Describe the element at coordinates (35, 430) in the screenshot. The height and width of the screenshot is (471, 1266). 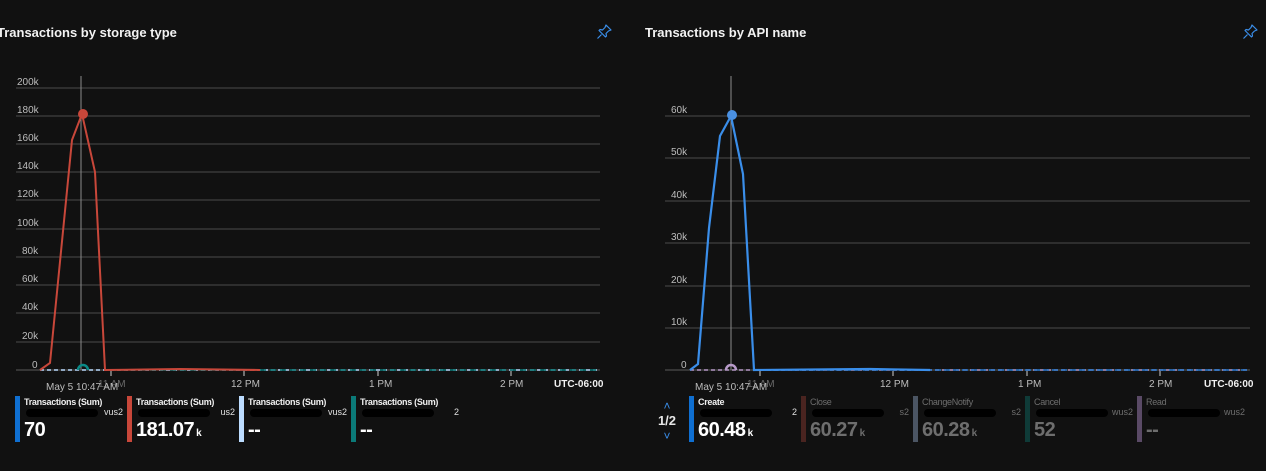
I see `legend-value: 70` at that location.